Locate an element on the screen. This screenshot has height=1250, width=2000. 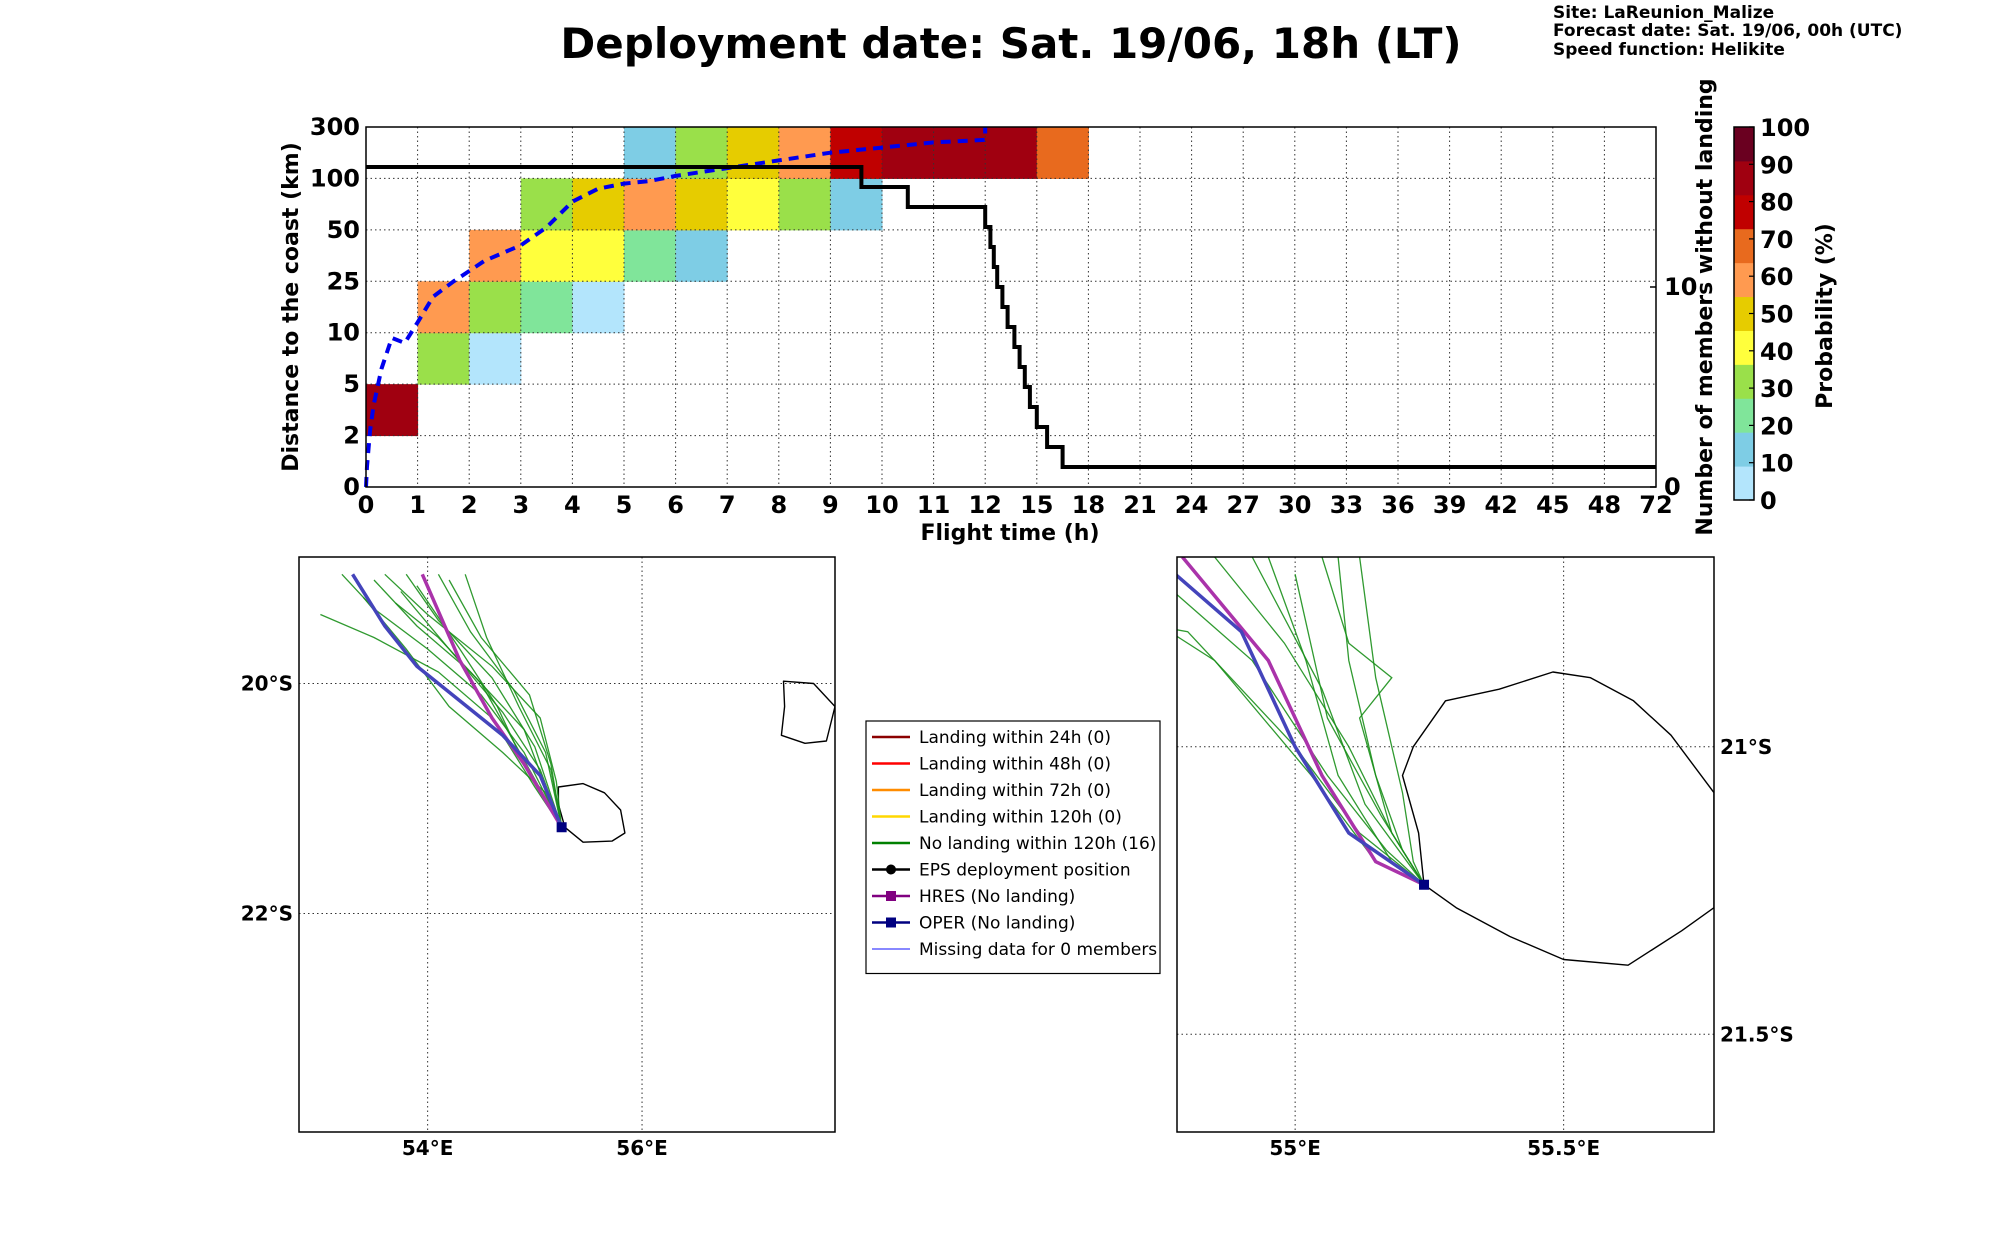
x-tick-label: 6 is located at coordinates (675, 505).